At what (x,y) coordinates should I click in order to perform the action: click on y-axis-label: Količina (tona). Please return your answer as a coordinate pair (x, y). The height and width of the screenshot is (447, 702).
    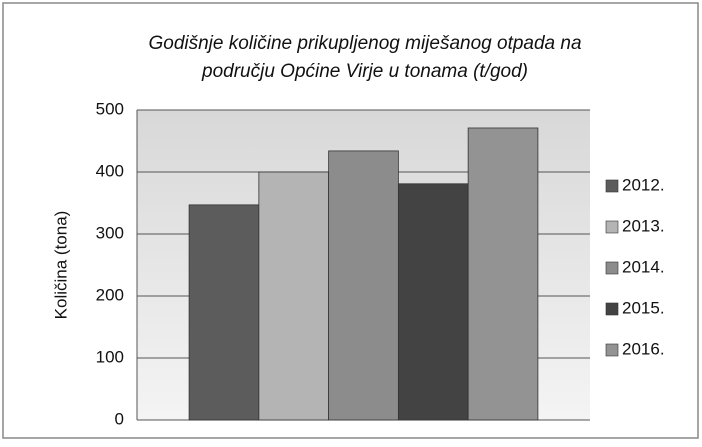
    Looking at the image, I should click on (60, 265).